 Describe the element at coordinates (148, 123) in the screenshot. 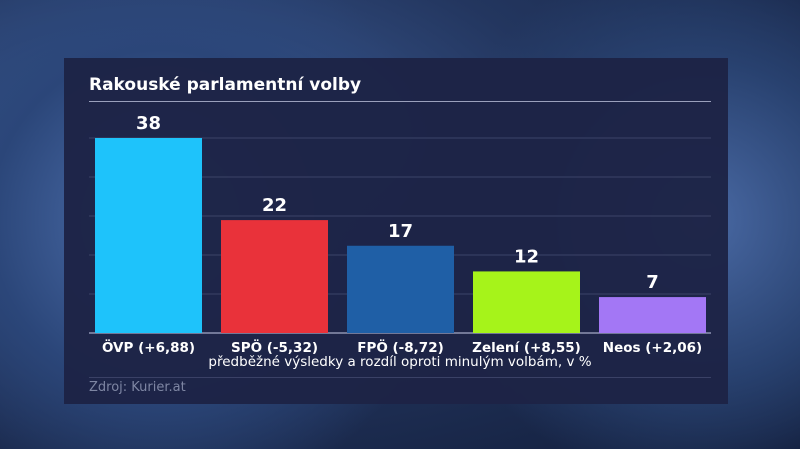

I see `data-label: 38` at that location.